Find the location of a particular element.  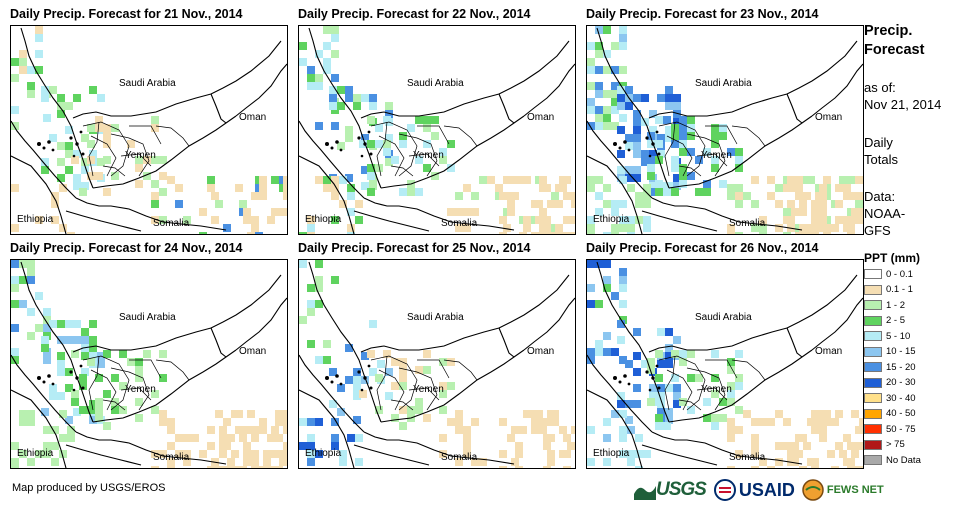

precip-cells is located at coordinates (149, 130).